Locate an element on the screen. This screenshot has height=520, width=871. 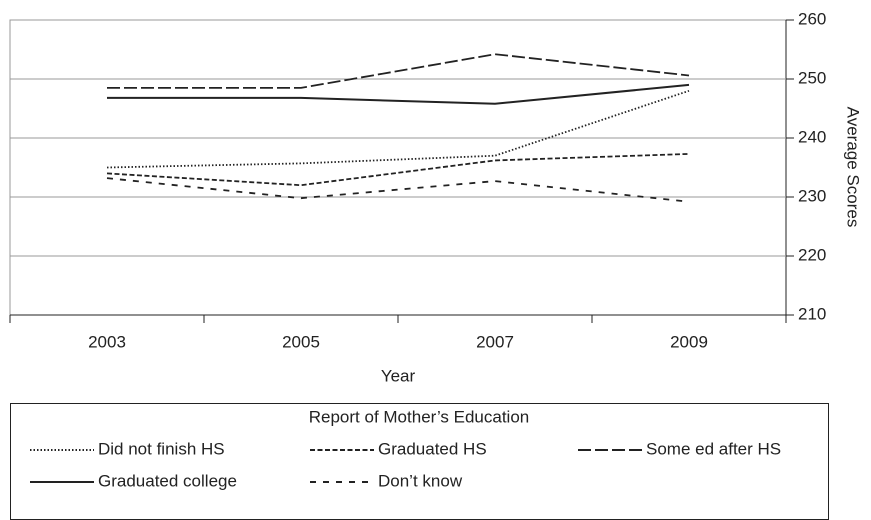
y-tick-label: 250 is located at coordinates (812, 77).